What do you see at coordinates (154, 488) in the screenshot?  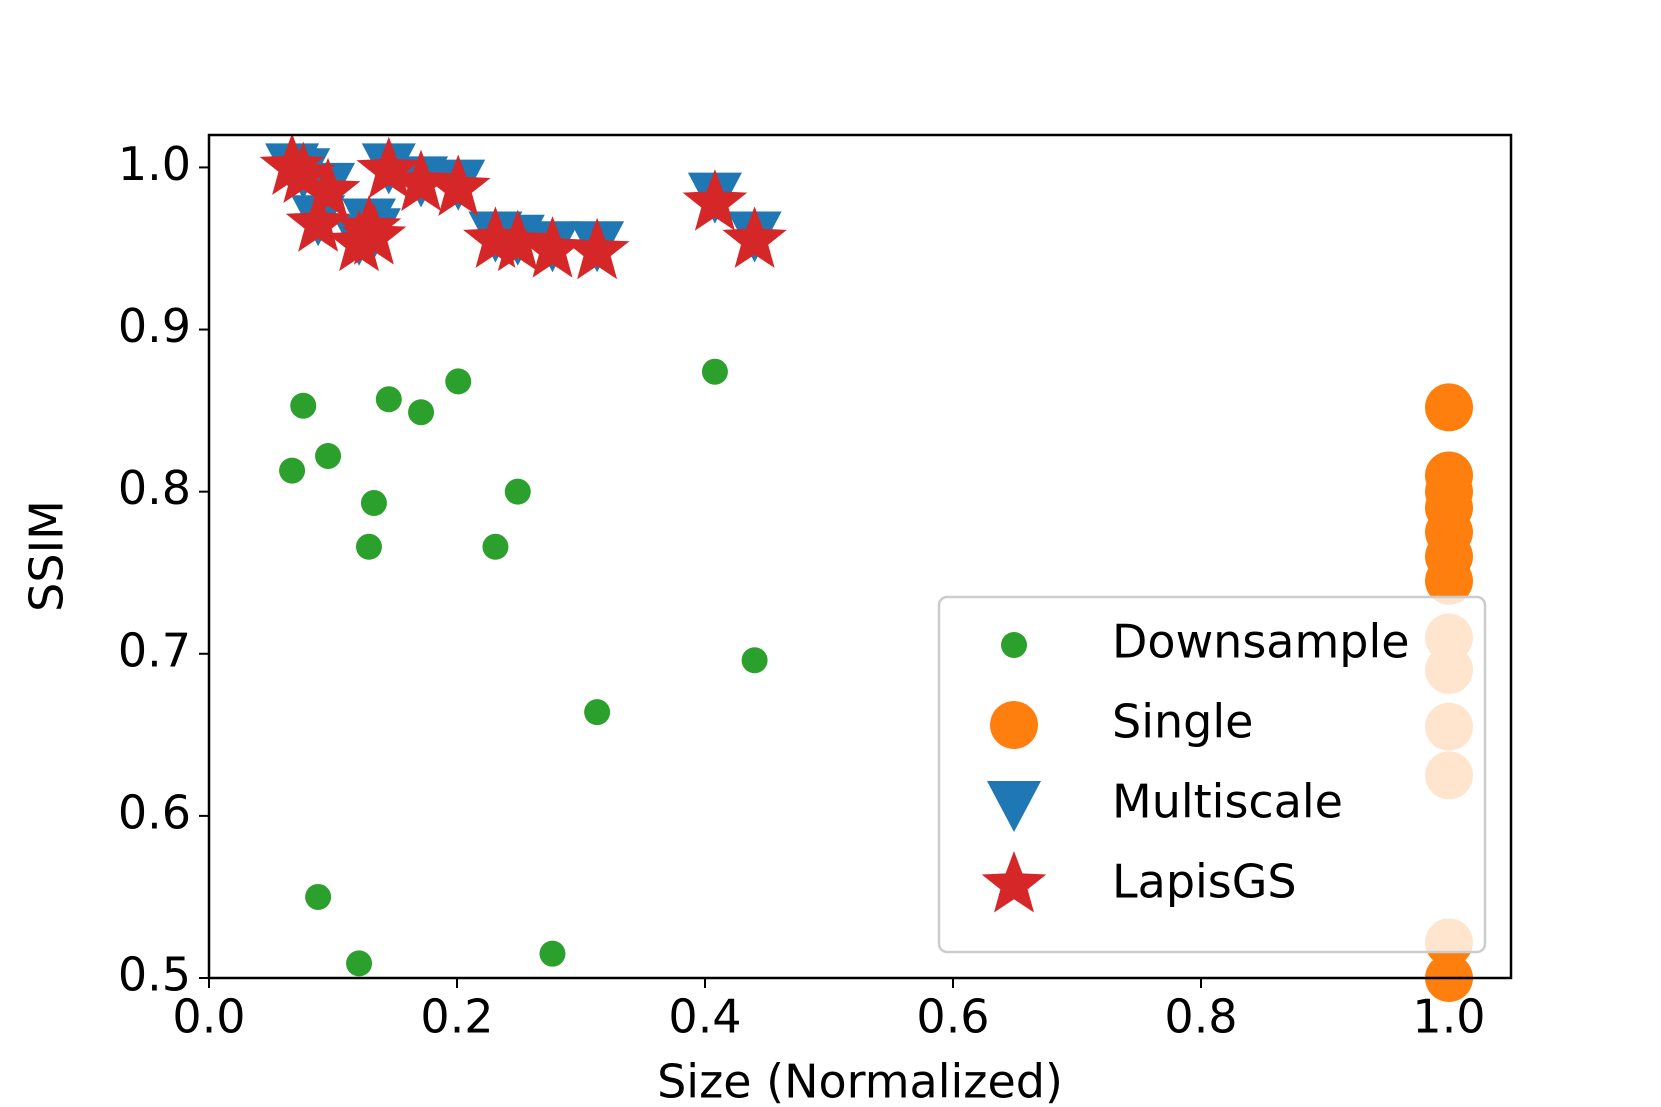 I see `y-tick-label: 0.8` at bounding box center [154, 488].